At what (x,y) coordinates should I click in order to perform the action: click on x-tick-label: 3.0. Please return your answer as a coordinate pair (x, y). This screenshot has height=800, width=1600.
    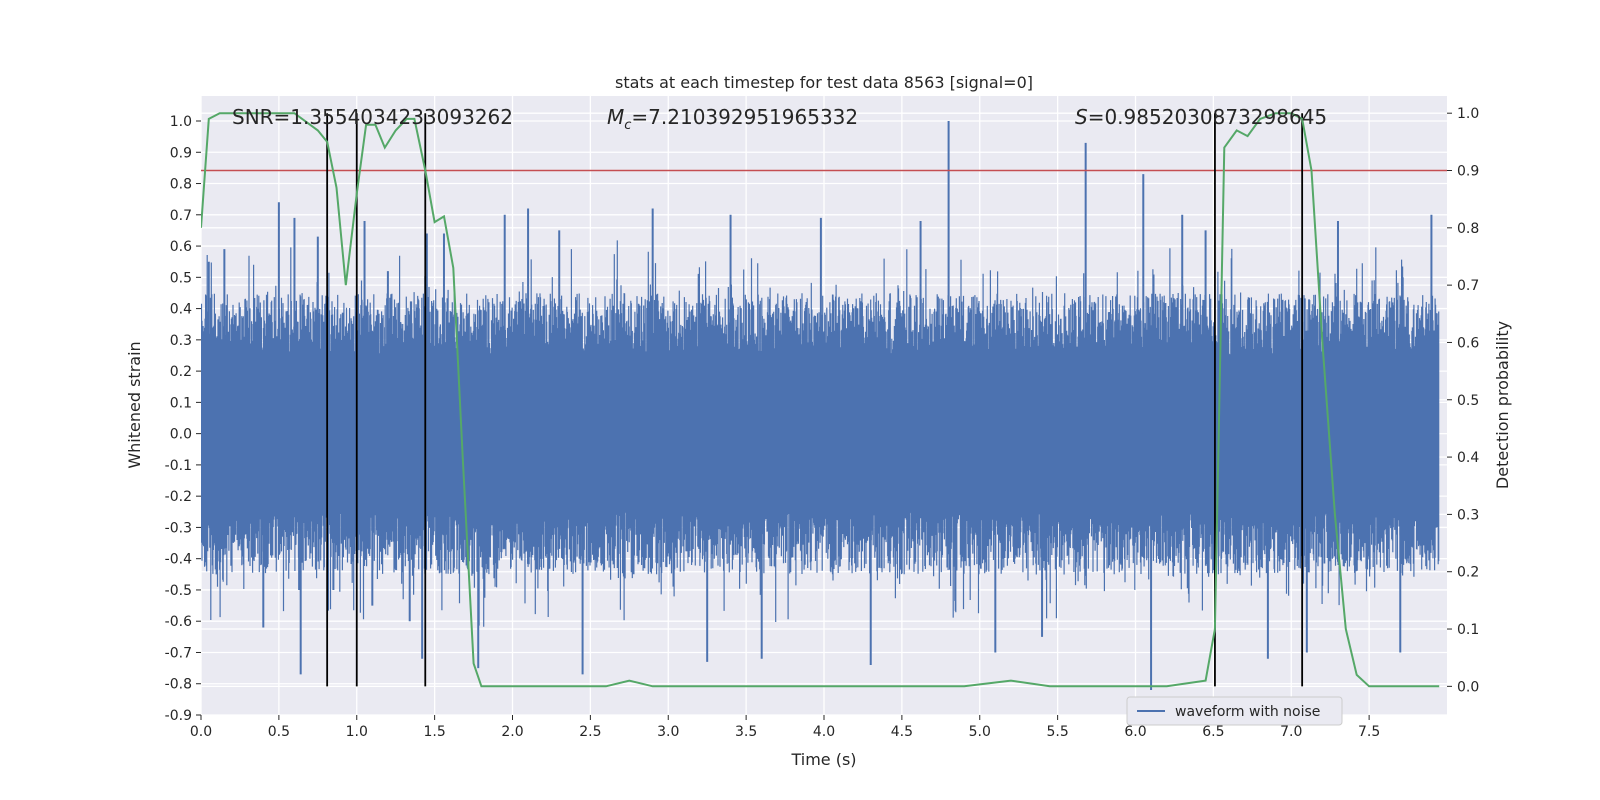
    Looking at the image, I should click on (668, 732).